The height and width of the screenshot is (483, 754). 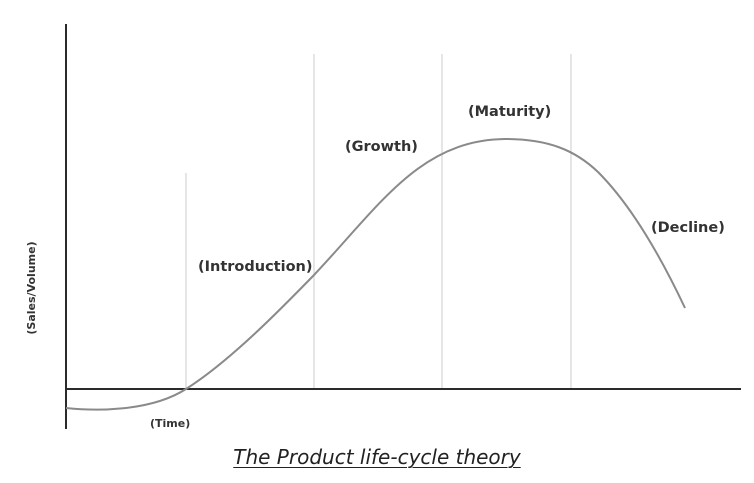 What do you see at coordinates (170, 423) in the screenshot?
I see `x-axis-label: (Time)` at bounding box center [170, 423].